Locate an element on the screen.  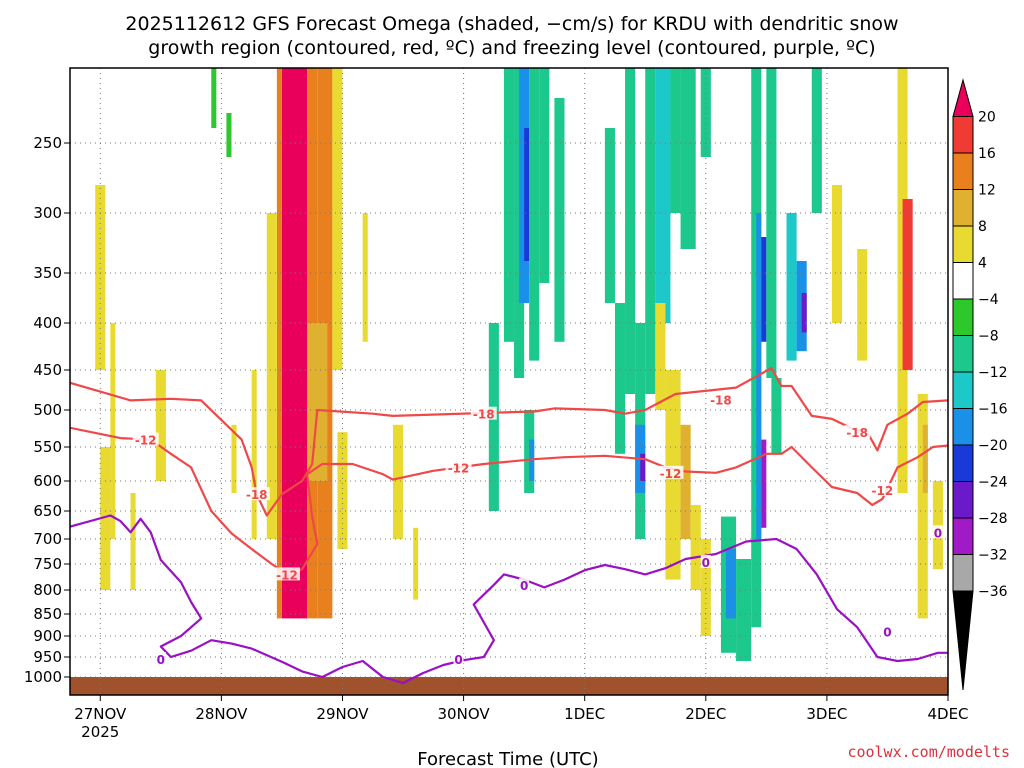
colorbar-label: −4 is located at coordinates (988, 300).